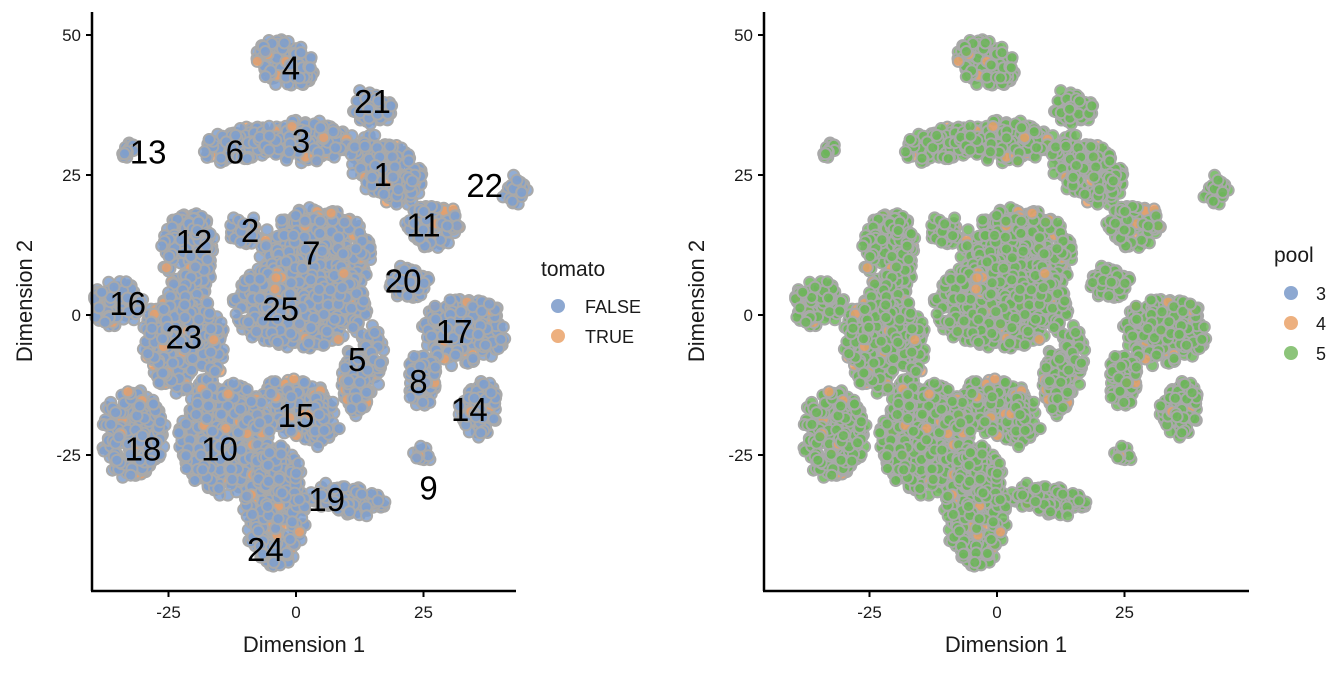 This screenshot has width=1344, height=677. I want to click on legend-swatch-true, so click(558, 336).